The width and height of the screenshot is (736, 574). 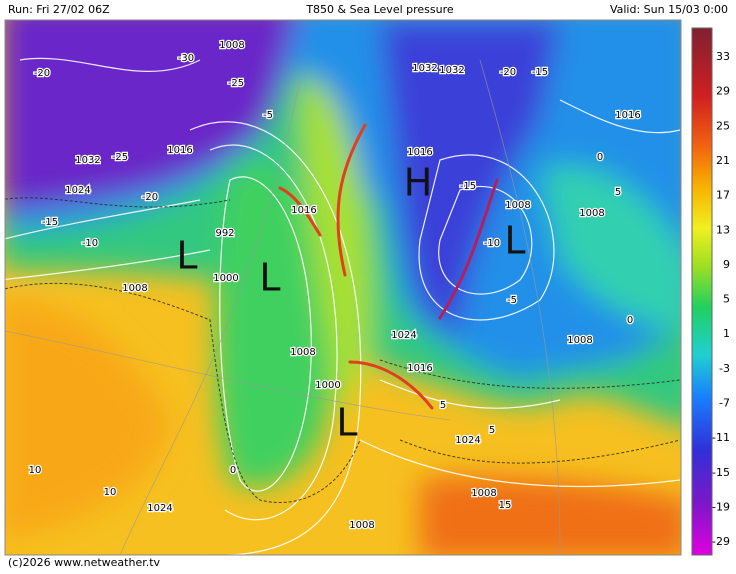 What do you see at coordinates (726, 299) in the screenshot?
I see `scale-label: 5` at bounding box center [726, 299].